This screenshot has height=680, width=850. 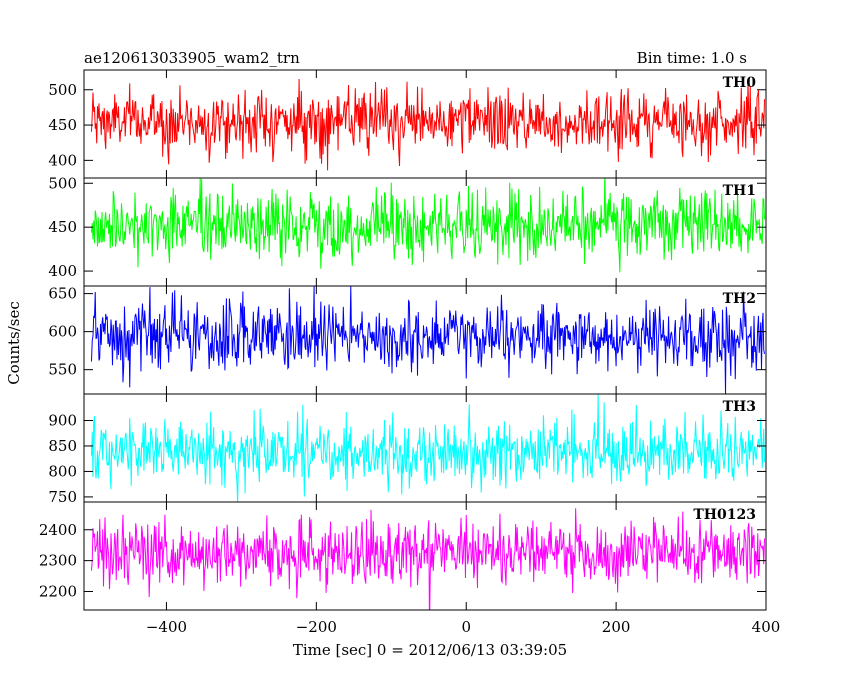 What do you see at coordinates (427, 340) in the screenshot?
I see `series-line-th2` at bounding box center [427, 340].